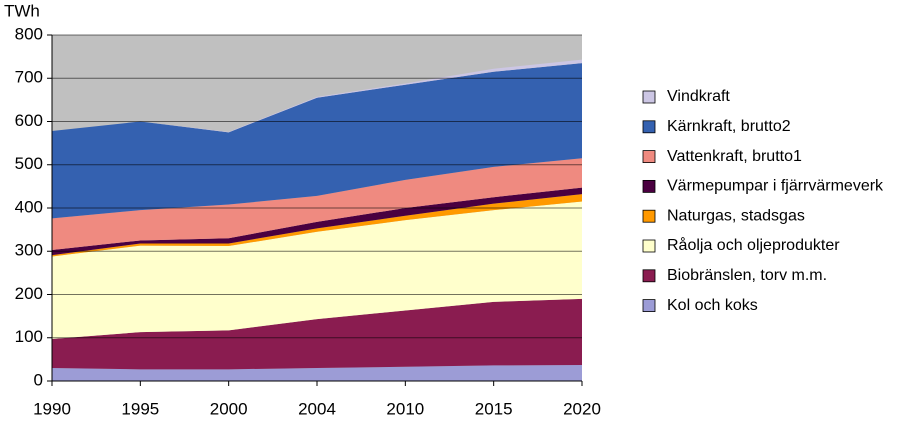 Image resolution: width=922 pixels, height=429 pixels. What do you see at coordinates (317, 408) in the screenshot?
I see `x-tick-label: 2004` at bounding box center [317, 408].